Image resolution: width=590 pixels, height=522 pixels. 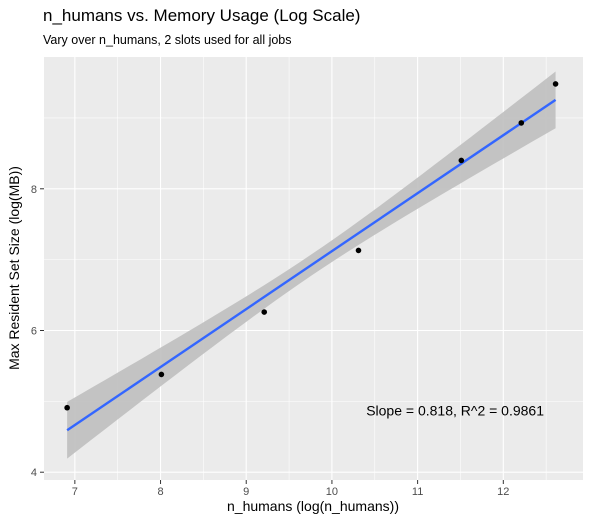 What do you see at coordinates (34, 473) in the screenshot?
I see `y-tick-label: 4` at bounding box center [34, 473].